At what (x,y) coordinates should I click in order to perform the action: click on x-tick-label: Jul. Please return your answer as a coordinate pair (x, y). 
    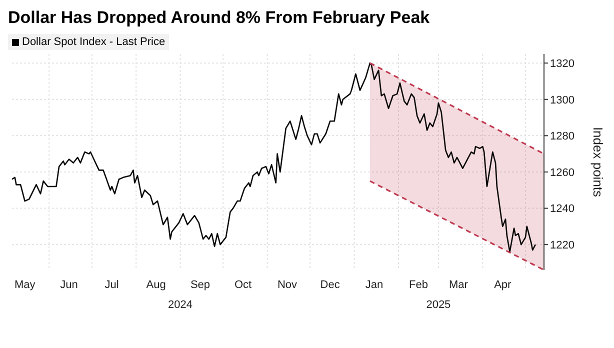
    Looking at the image, I should click on (111, 285).